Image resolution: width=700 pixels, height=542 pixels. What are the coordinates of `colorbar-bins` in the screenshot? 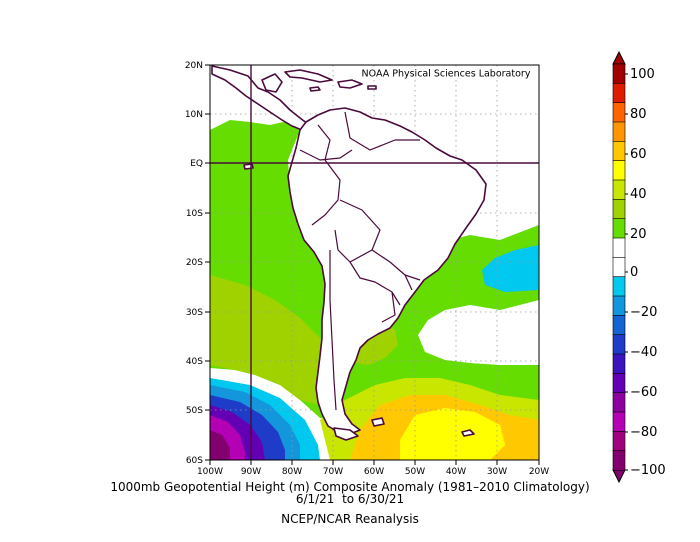 It's located at (620, 267).